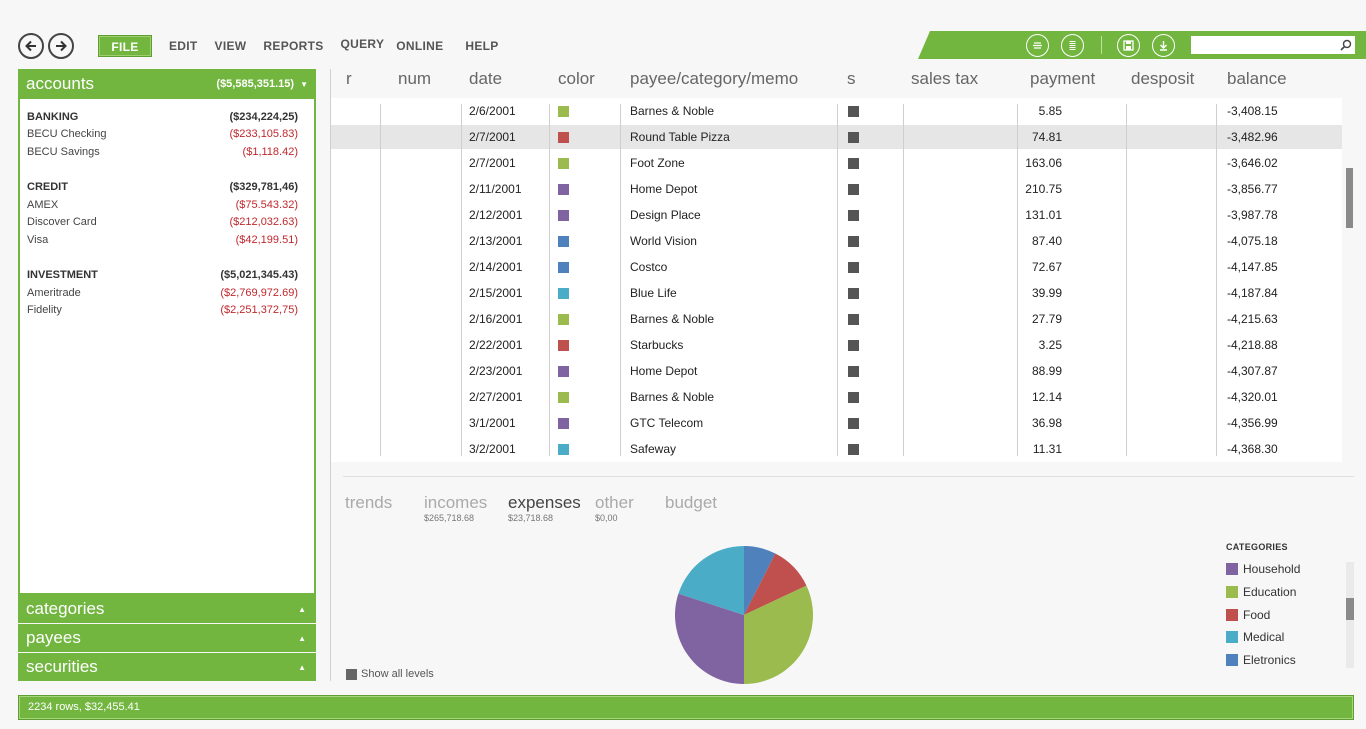  What do you see at coordinates (496, 397) in the screenshot?
I see `cell-date: 2/27/2001` at bounding box center [496, 397].